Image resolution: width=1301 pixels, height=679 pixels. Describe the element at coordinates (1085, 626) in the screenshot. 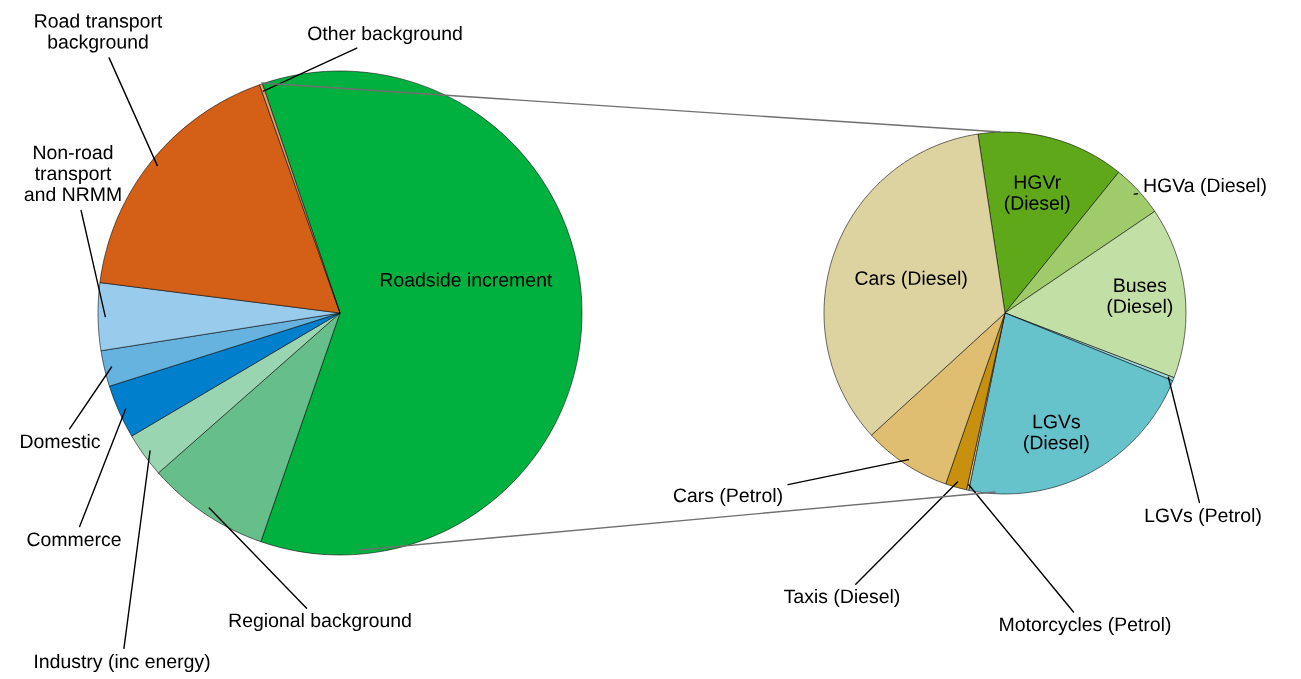

I see `slice-label: Motorcycles (Petrol)` at that location.